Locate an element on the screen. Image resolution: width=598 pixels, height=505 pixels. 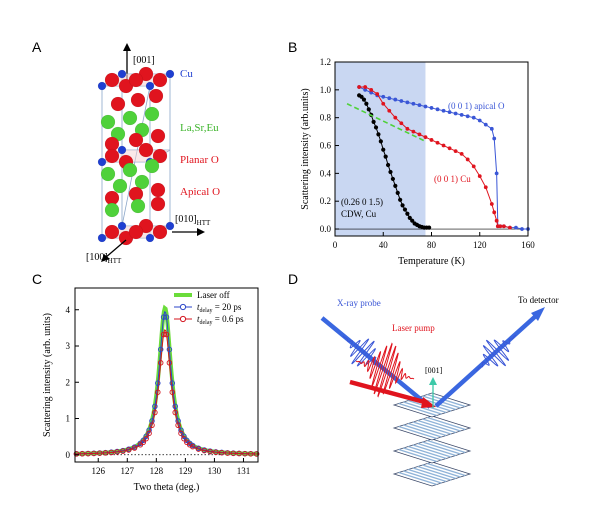
laser-pump-label: Laser pump is located at coordinates (413, 328).